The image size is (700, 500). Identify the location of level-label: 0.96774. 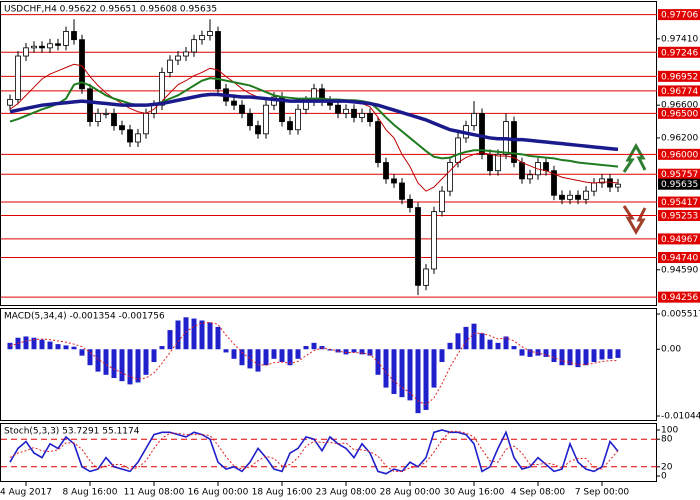
(679, 92).